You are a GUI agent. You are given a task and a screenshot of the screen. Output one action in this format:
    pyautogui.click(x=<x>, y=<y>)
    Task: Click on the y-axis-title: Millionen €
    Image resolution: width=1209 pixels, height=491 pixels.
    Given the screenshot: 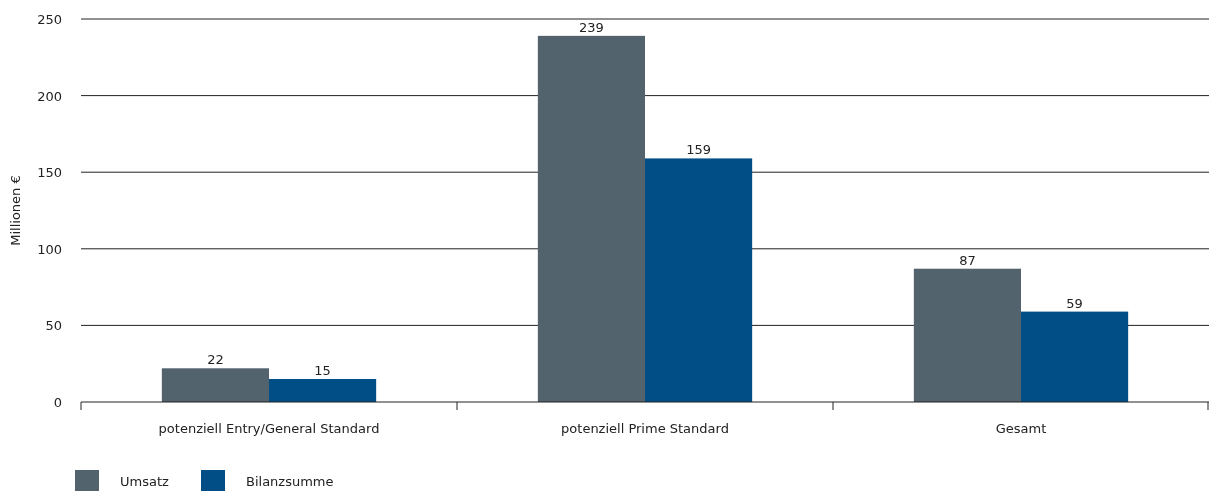 What is the action you would take?
    pyautogui.click(x=15, y=210)
    